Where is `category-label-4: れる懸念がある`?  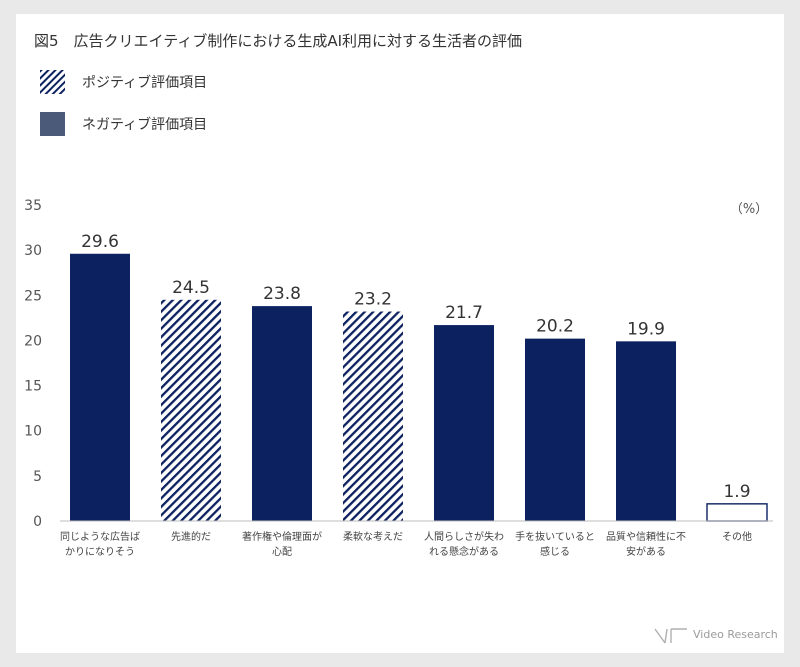 category-label-4: れる懸念がある is located at coordinates (464, 551).